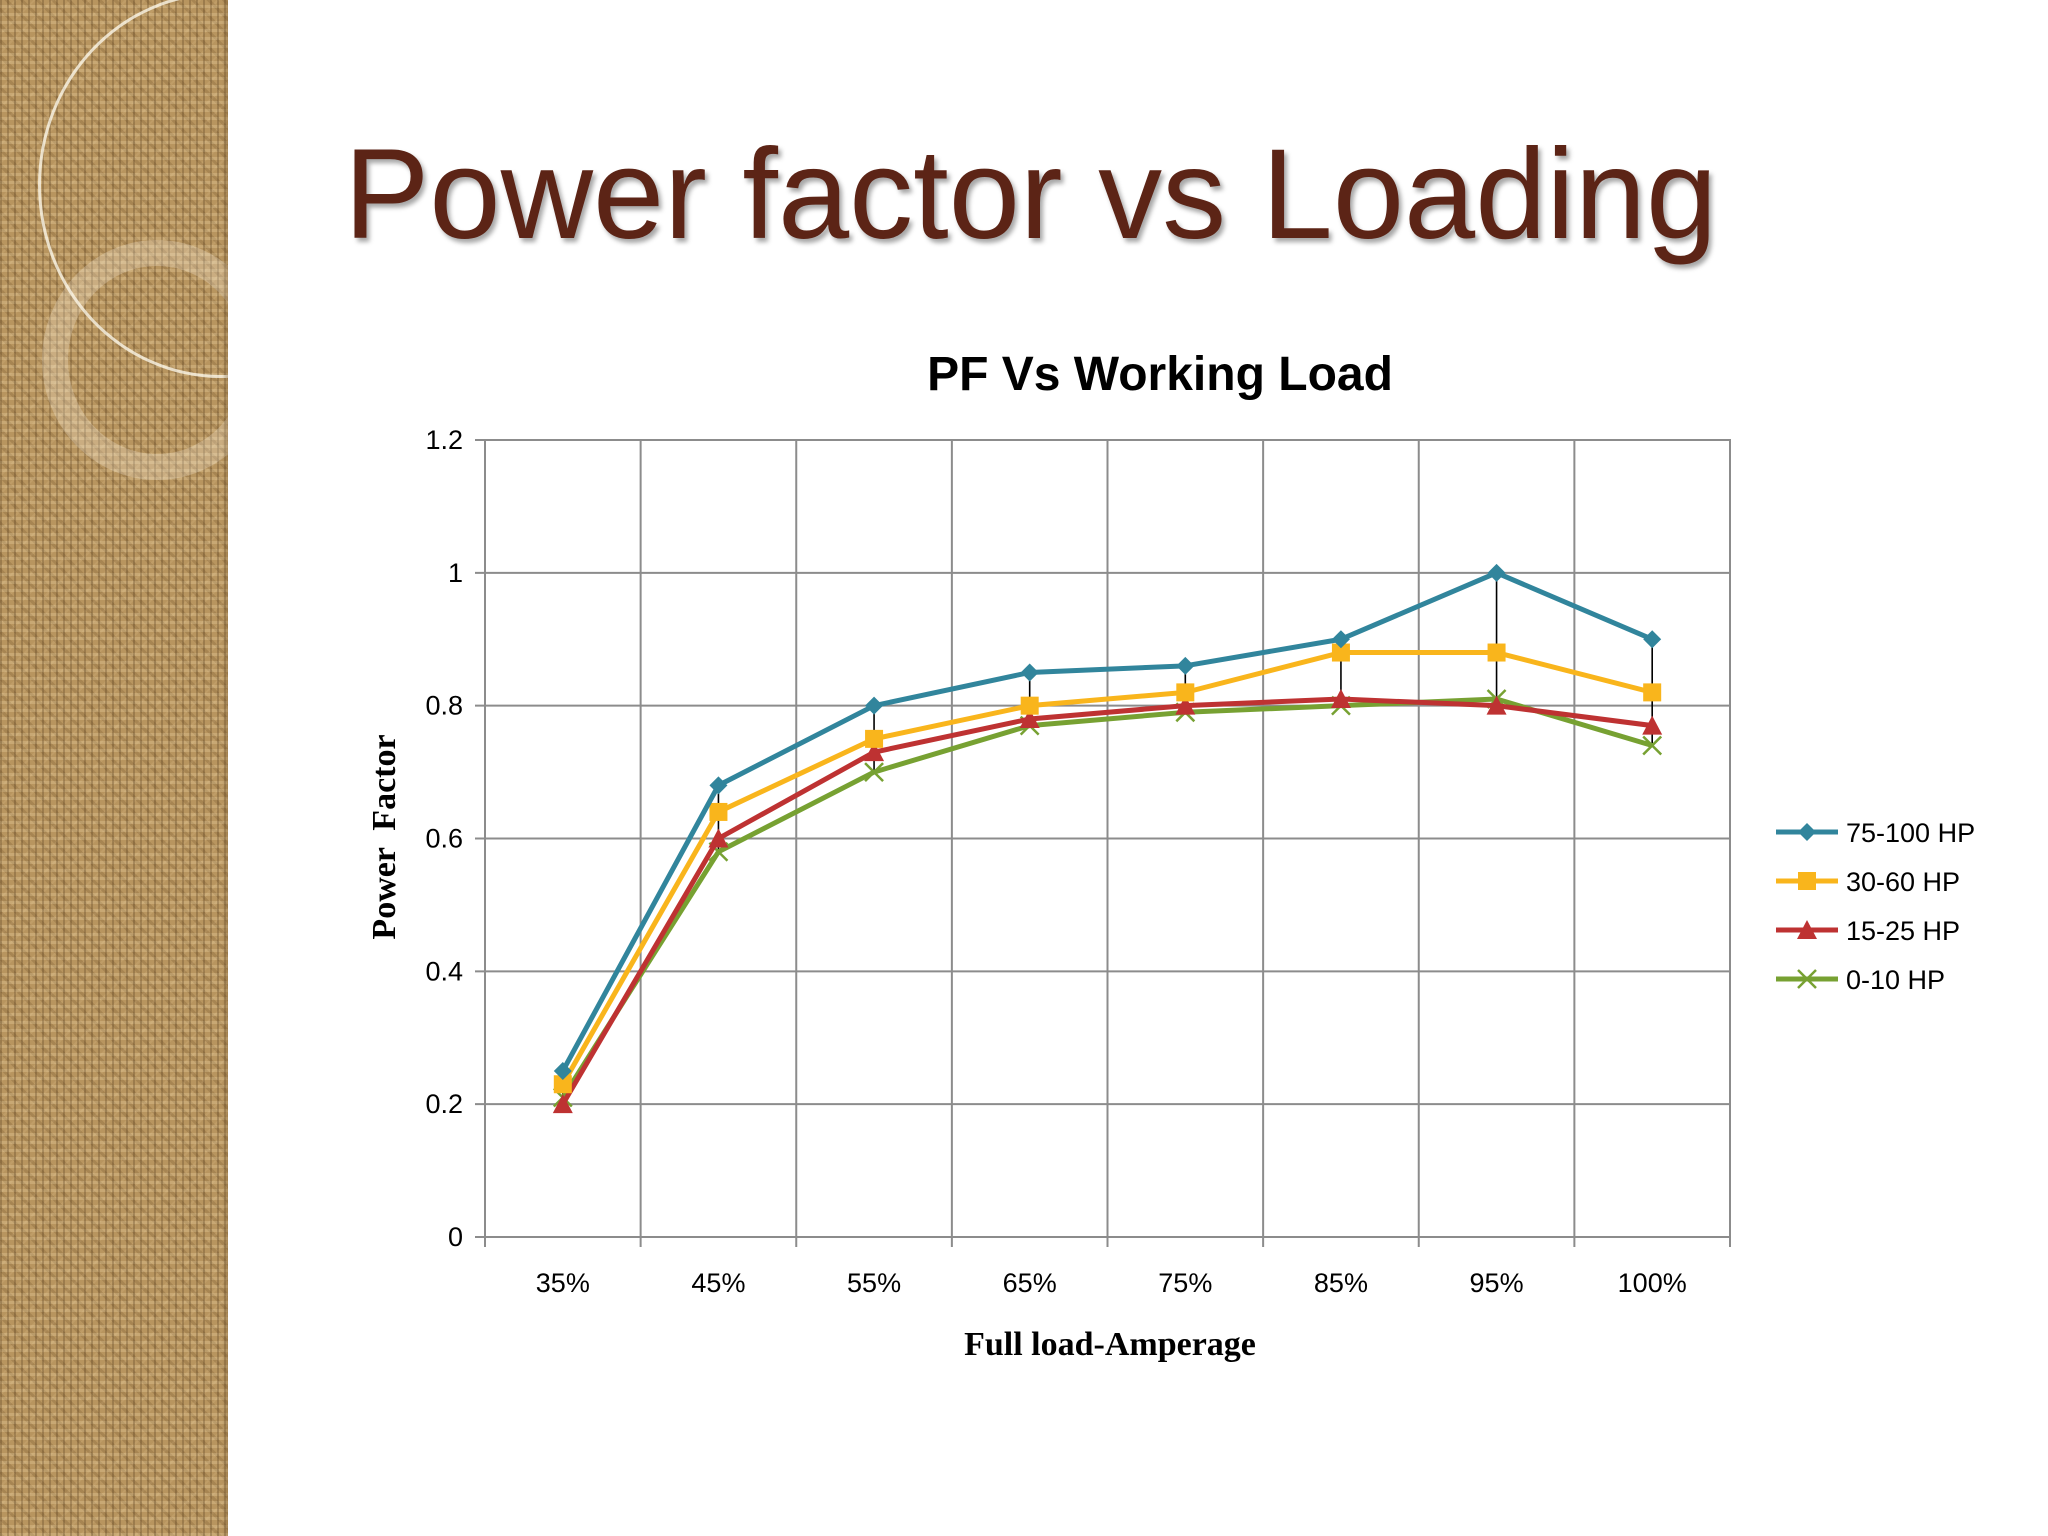 Image resolution: width=2048 pixels, height=1536 pixels. I want to click on y-tick-label: 1, so click(455, 573).